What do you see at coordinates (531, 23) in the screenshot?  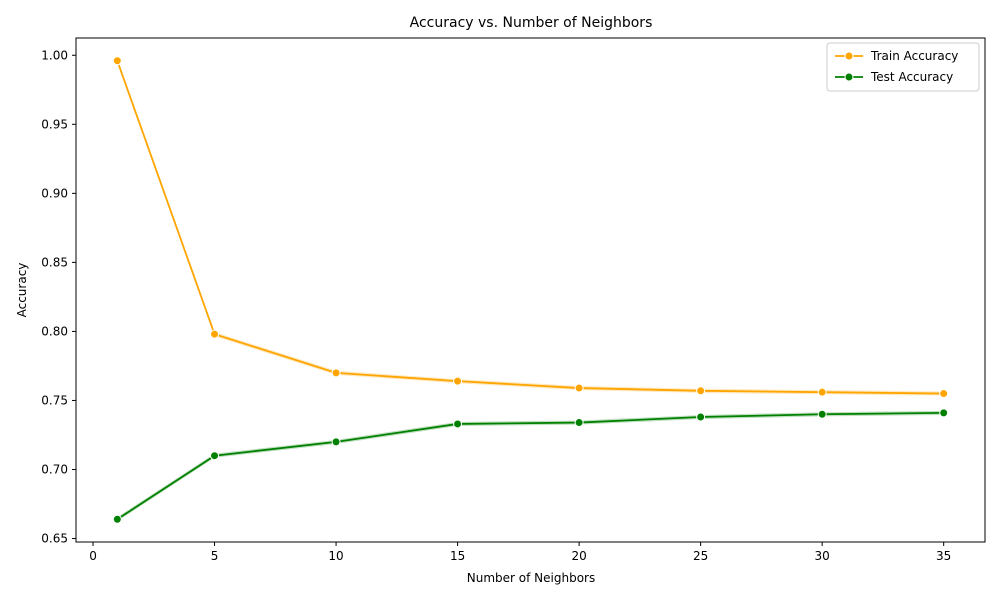 I see `chart-title: Accuracy vs. Number of Neighbors` at bounding box center [531, 23].